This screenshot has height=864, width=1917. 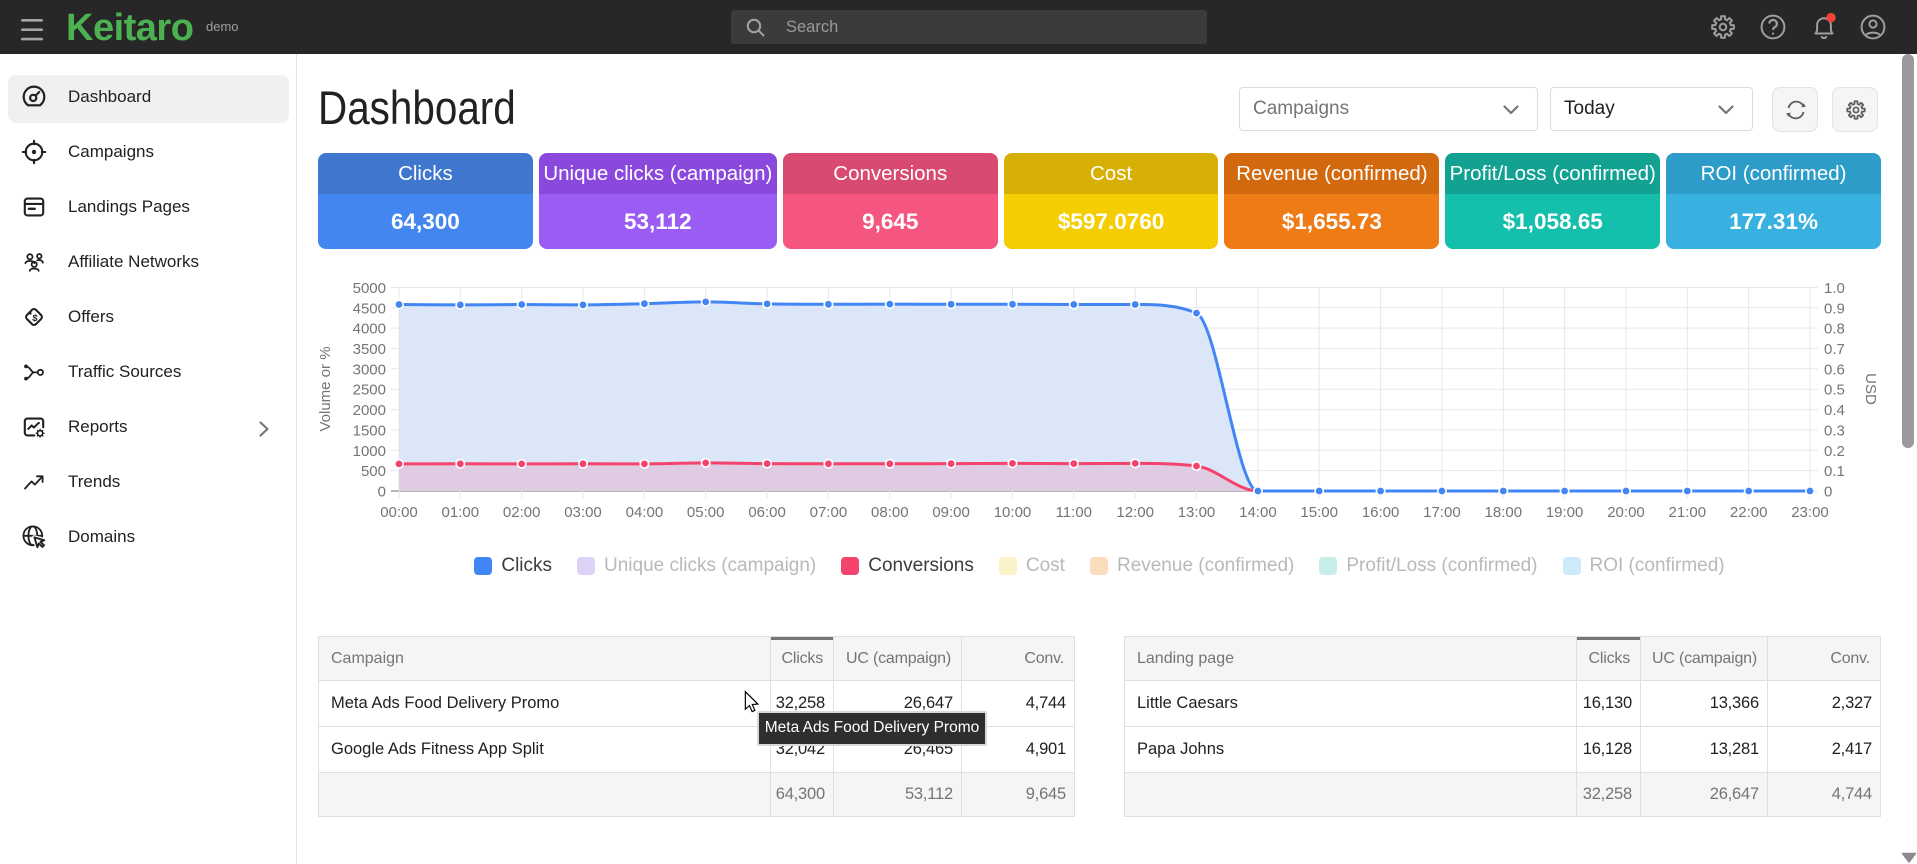 What do you see at coordinates (890, 512) in the screenshot?
I see `svg-text: 08:00` at bounding box center [890, 512].